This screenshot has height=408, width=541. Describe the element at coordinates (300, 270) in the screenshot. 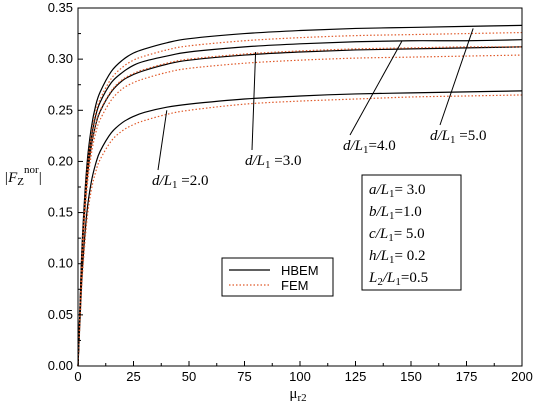

I see `legend-label-hbem: HBEM` at that location.